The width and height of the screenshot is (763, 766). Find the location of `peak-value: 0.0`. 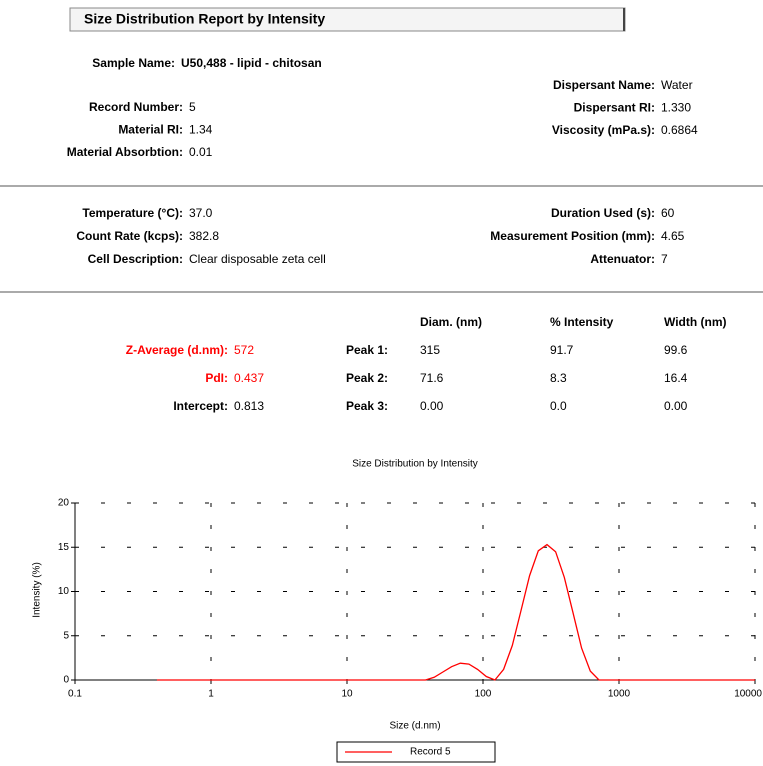

peak-value: 0.0 is located at coordinates (558, 406).